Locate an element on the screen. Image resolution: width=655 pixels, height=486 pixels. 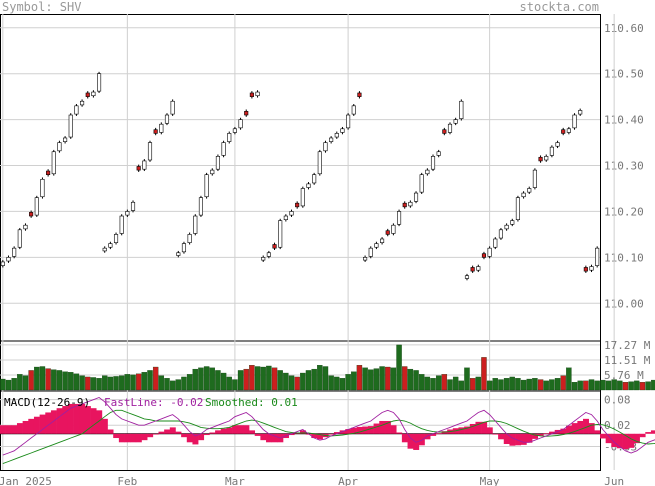
x-tick-label: Feb is located at coordinates (127, 480).